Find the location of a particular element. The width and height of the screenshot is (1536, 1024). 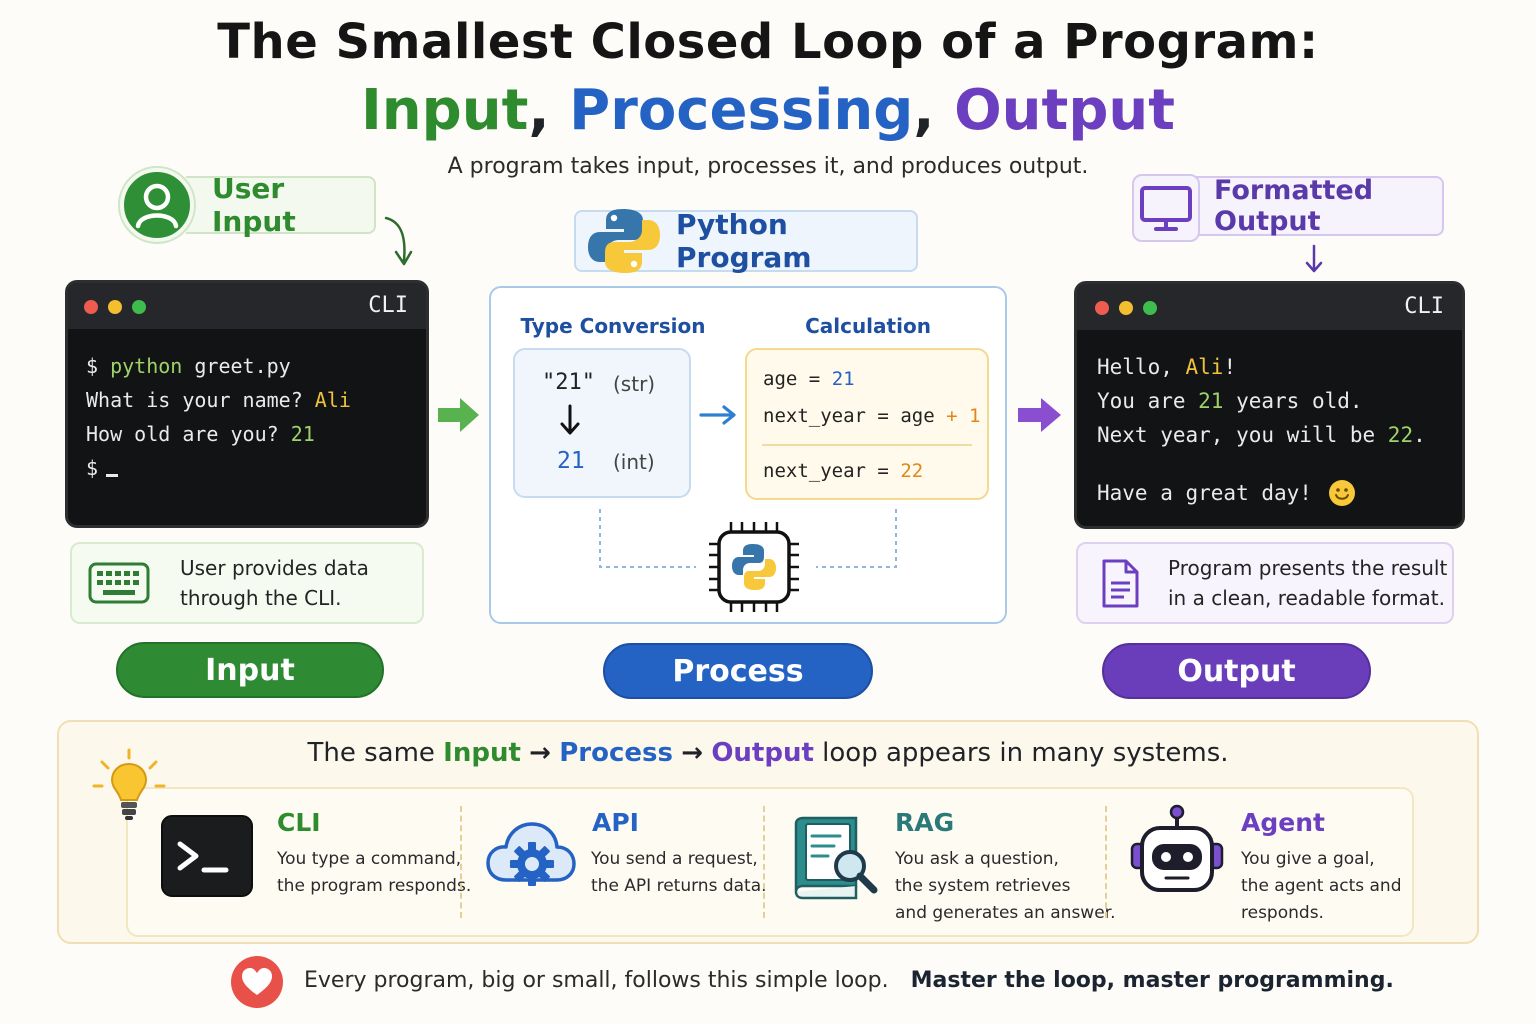

calc-line-next-year: next_year = age + 1 is located at coordinates (872, 416).